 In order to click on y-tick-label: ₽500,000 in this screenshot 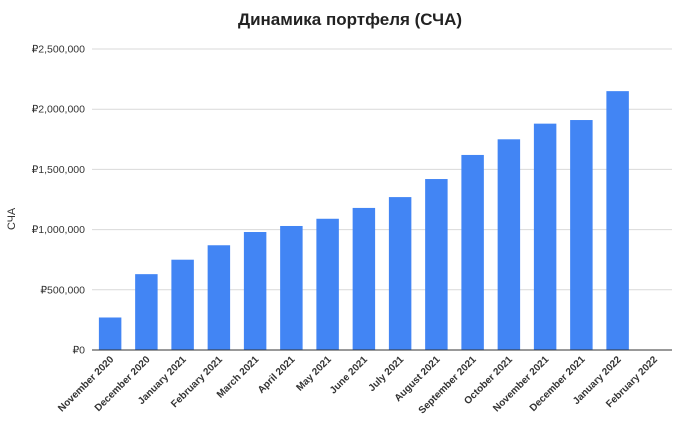, I will do `click(62, 290)`.